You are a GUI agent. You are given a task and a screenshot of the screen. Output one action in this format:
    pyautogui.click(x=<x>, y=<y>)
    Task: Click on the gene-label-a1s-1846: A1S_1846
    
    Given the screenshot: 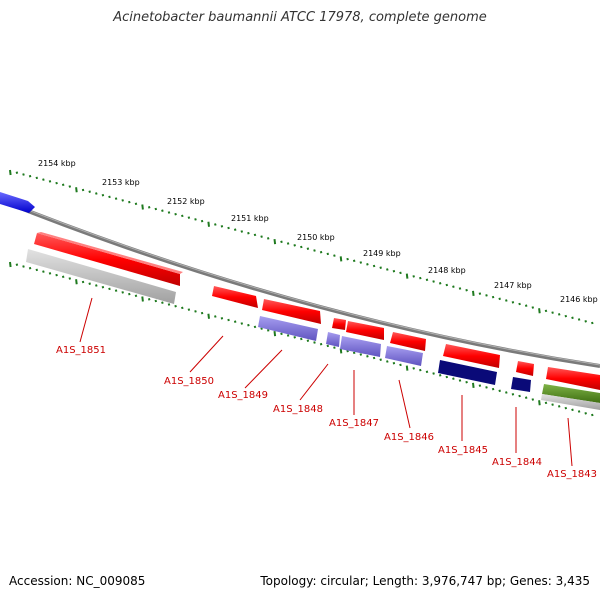 What is the action you would take?
    pyautogui.click(x=409, y=437)
    